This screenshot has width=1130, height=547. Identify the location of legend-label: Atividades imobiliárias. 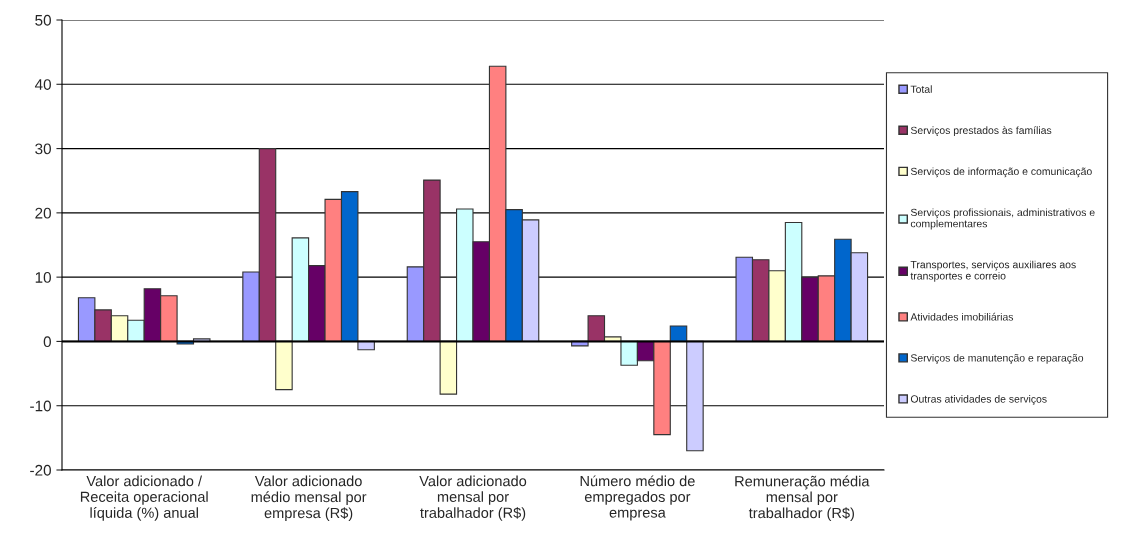
(962, 316).